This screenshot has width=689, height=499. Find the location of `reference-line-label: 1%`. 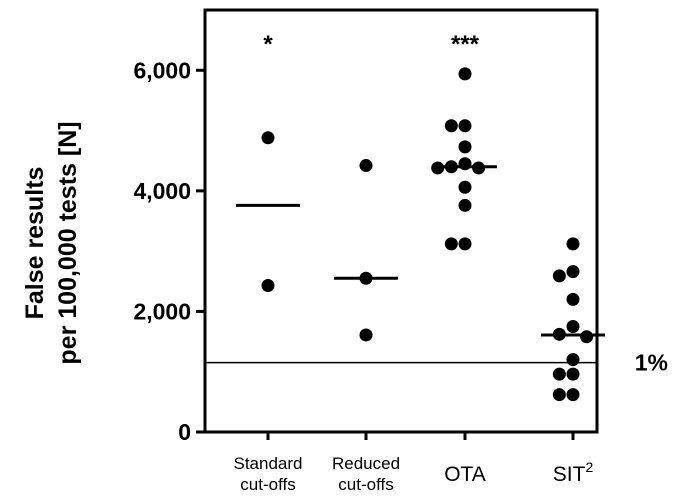

reference-line-label: 1% is located at coordinates (651, 363).